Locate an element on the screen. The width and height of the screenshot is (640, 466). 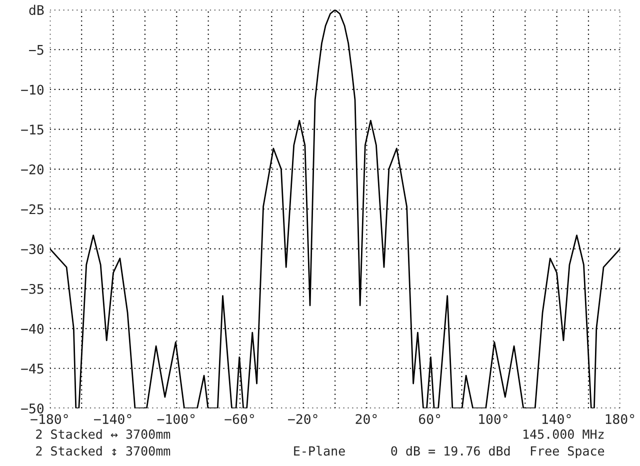
x-tick-label: 20° is located at coordinates (366, 419).